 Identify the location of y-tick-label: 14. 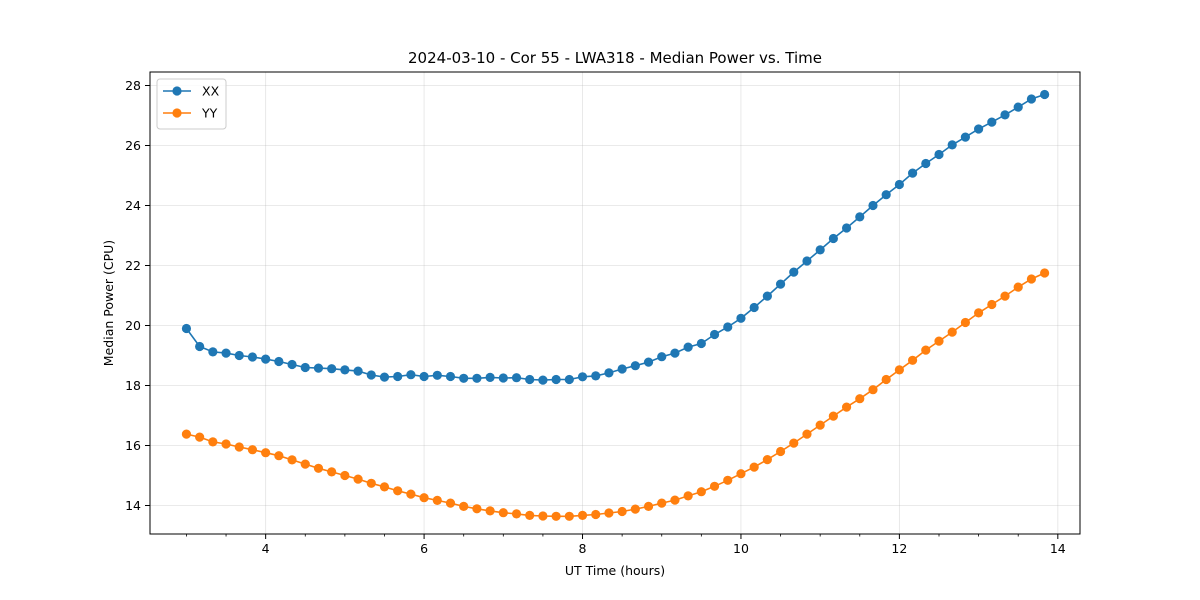
(133, 505).